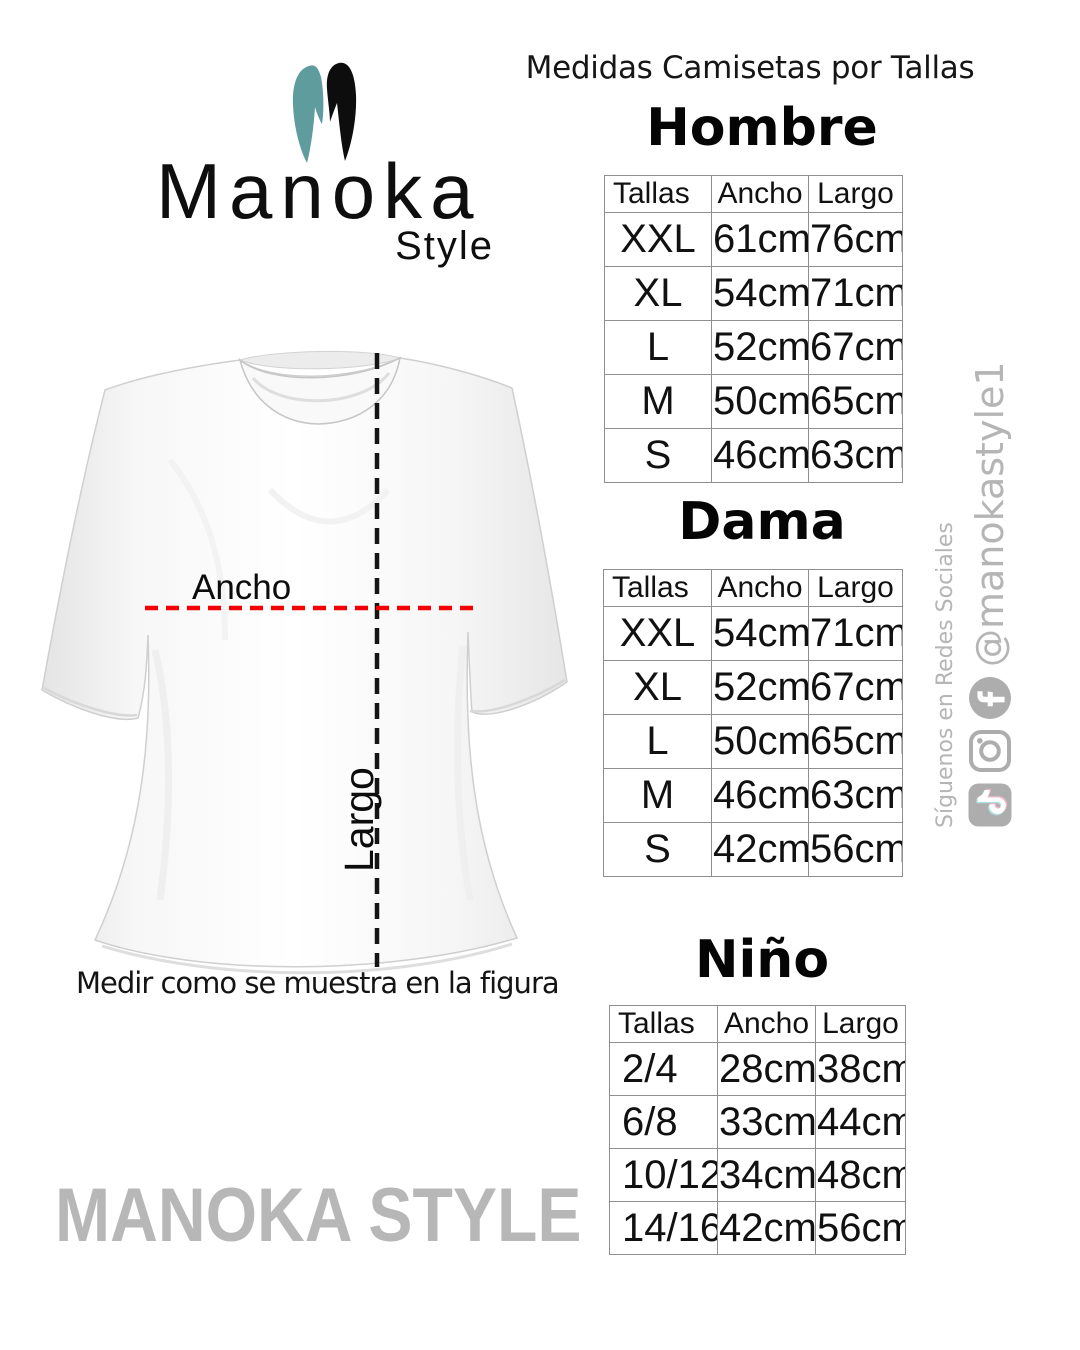 This screenshot has width=1080, height=1350. I want to click on size-cell: 48cm, so click(860, 1175).